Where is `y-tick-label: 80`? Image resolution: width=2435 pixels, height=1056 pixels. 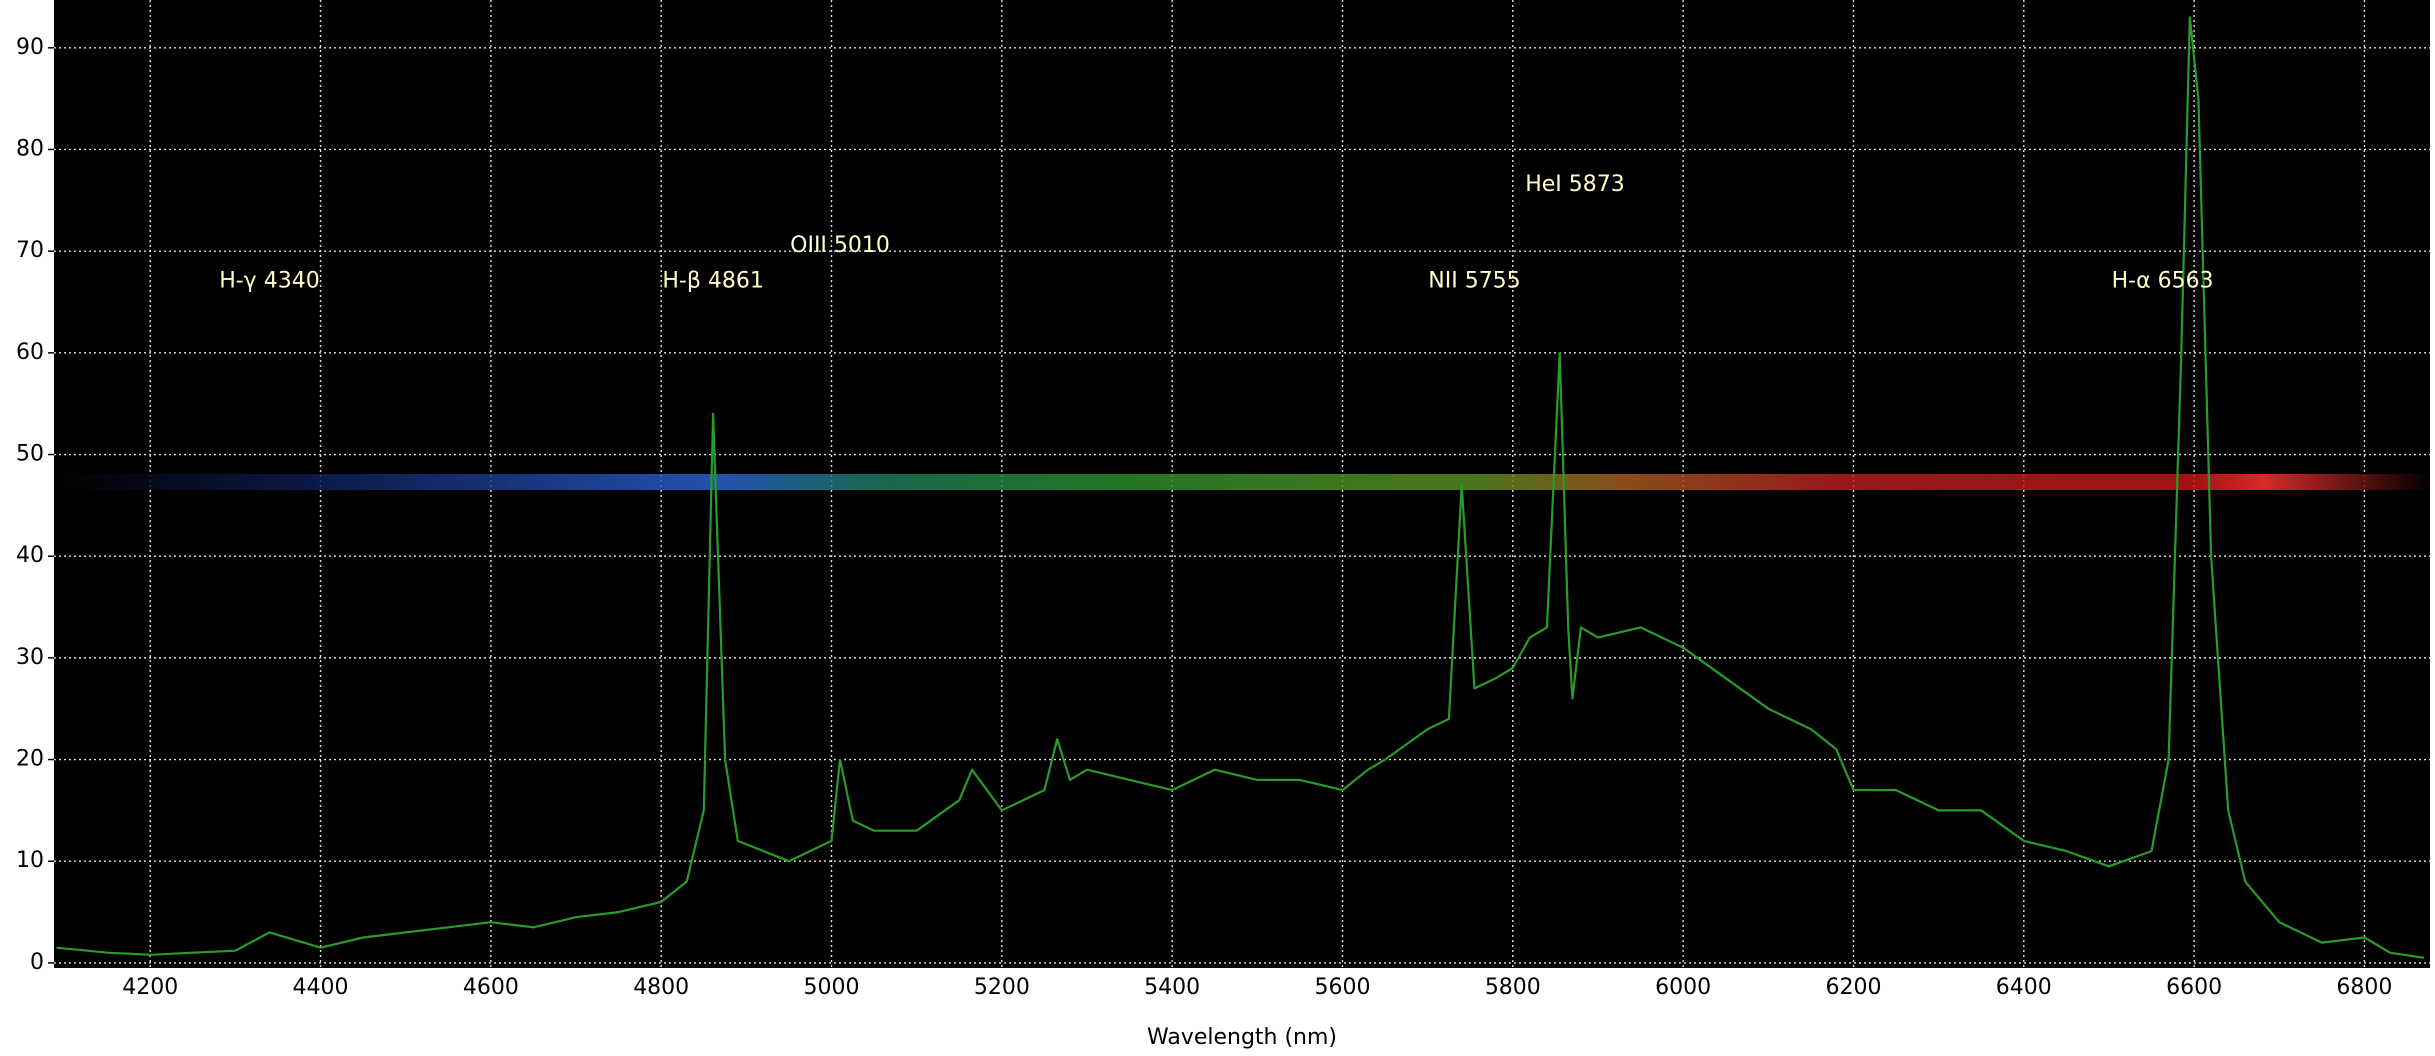 y-tick-label: 80 is located at coordinates (30, 148).